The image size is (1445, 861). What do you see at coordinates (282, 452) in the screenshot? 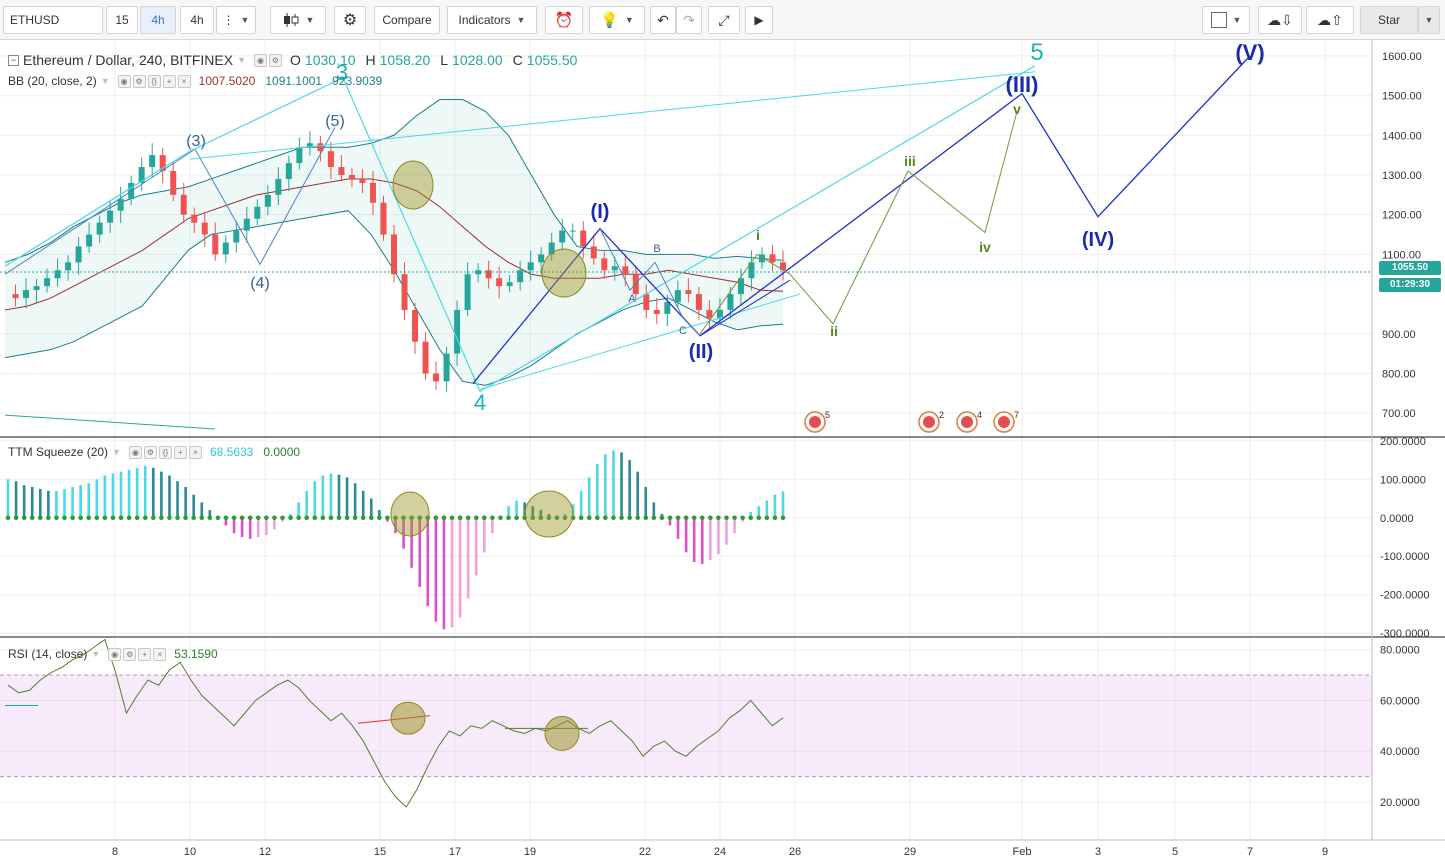
I see `ttm-value-2: 0.0000` at bounding box center [282, 452].